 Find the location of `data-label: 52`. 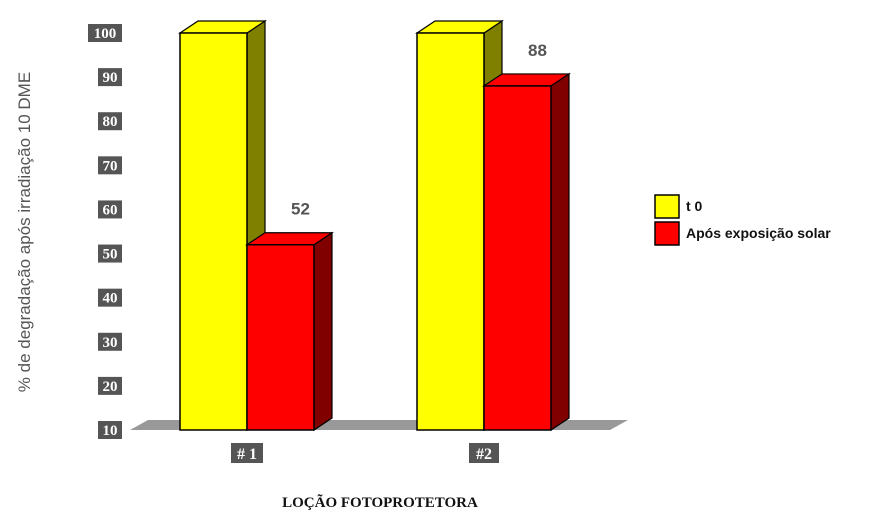

data-label: 52 is located at coordinates (300, 209).